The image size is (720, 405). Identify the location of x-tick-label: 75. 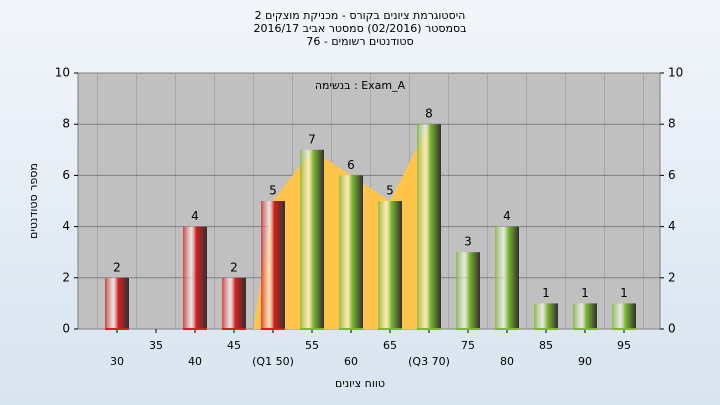
(468, 345).